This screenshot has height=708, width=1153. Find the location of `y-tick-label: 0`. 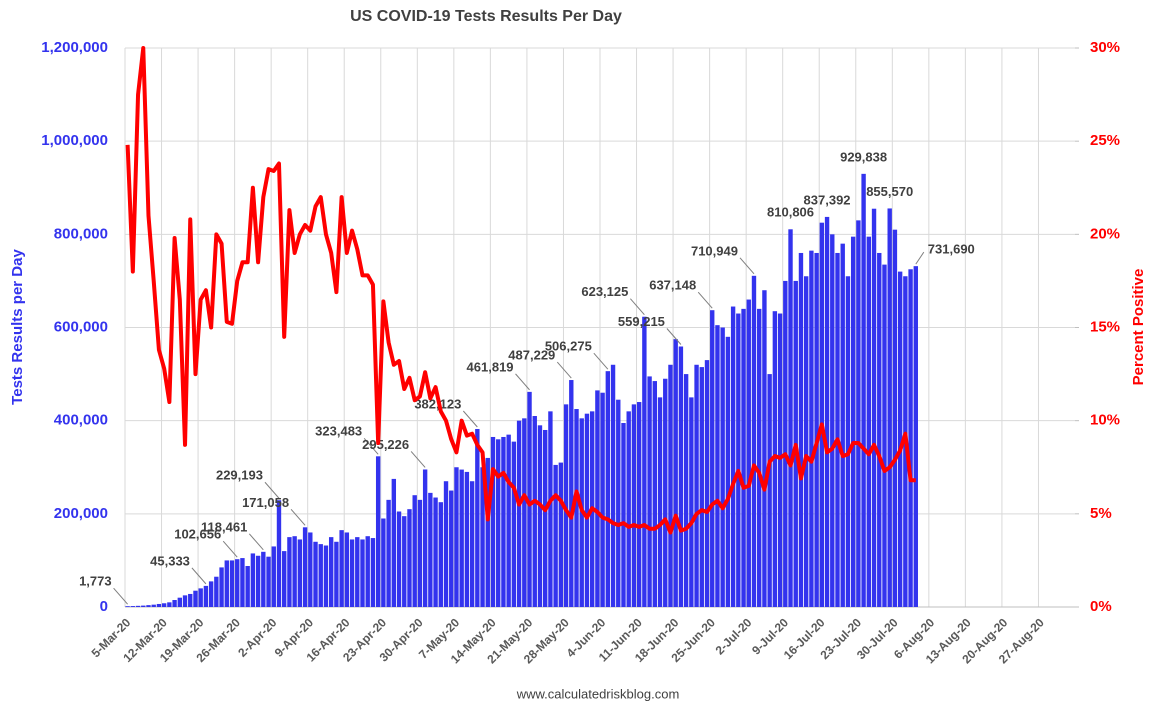

y-tick-label: 0 is located at coordinates (104, 606).